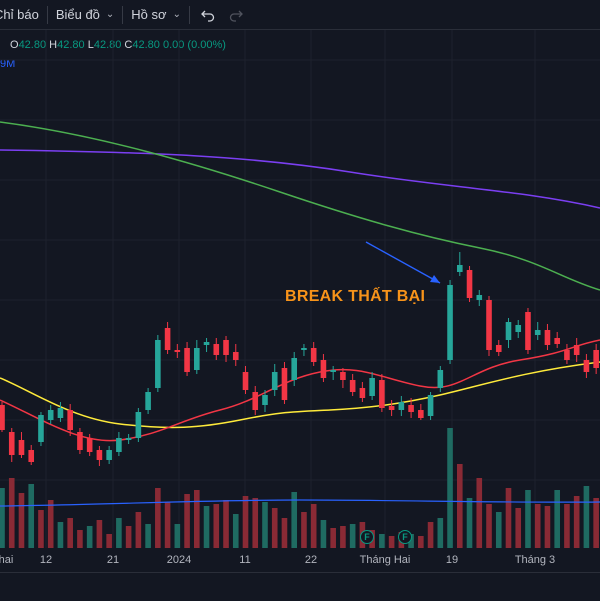 The height and width of the screenshot is (601, 600). I want to click on profile-label: Hồ sơ, so click(149, 14).